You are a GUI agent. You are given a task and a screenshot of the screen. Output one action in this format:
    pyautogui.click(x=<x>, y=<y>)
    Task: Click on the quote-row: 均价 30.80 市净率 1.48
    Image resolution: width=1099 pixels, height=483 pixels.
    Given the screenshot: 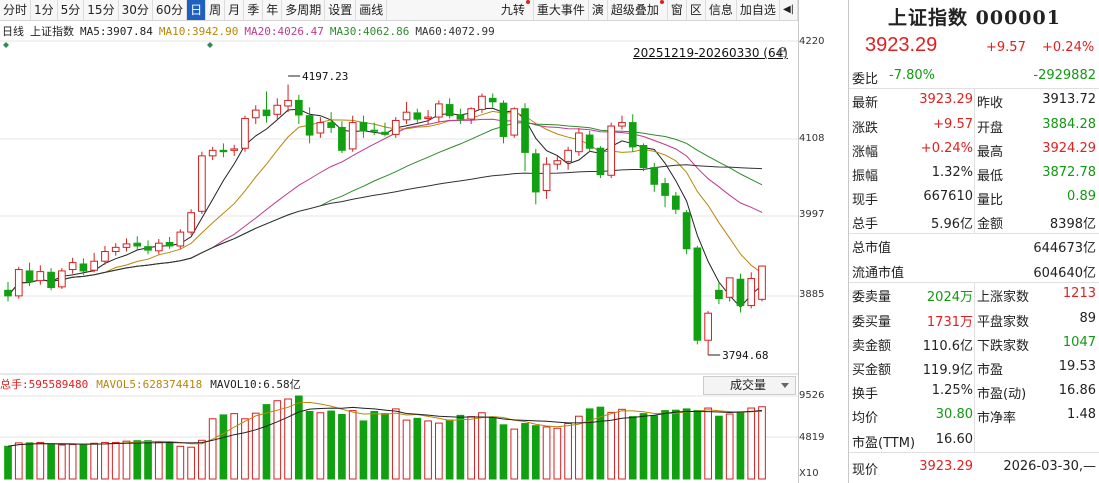 What is the action you would take?
    pyautogui.click(x=974, y=415)
    